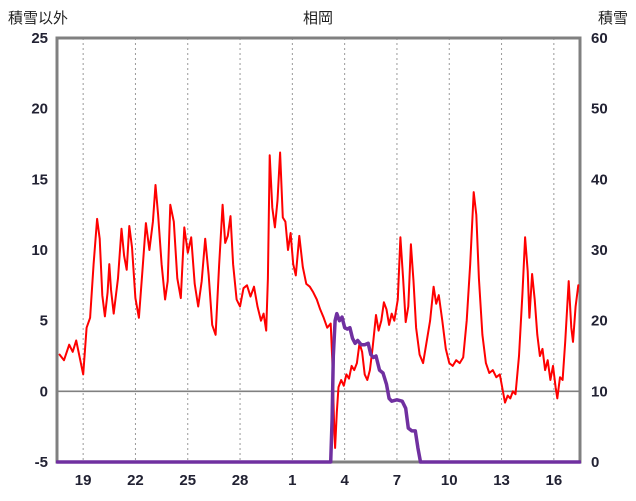 The width and height of the screenshot is (636, 501). I want to click on left-axis-tick-label: 0, so click(44, 391).